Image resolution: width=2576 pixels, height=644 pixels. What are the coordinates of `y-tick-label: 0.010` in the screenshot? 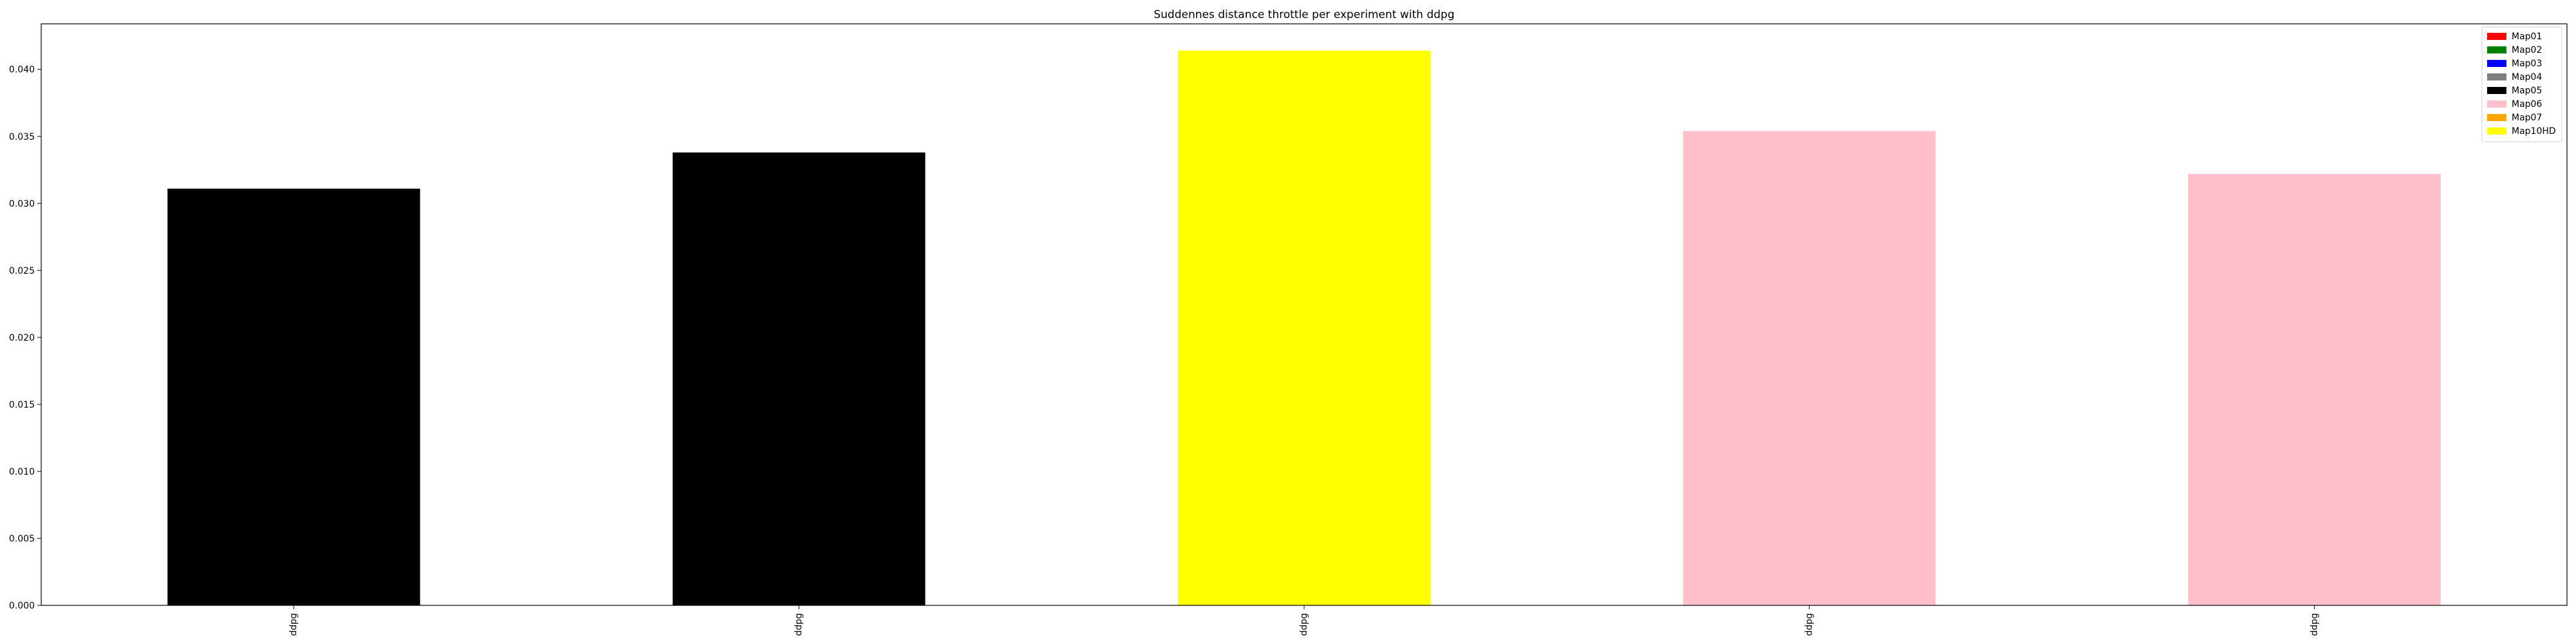 It's located at (22, 472).